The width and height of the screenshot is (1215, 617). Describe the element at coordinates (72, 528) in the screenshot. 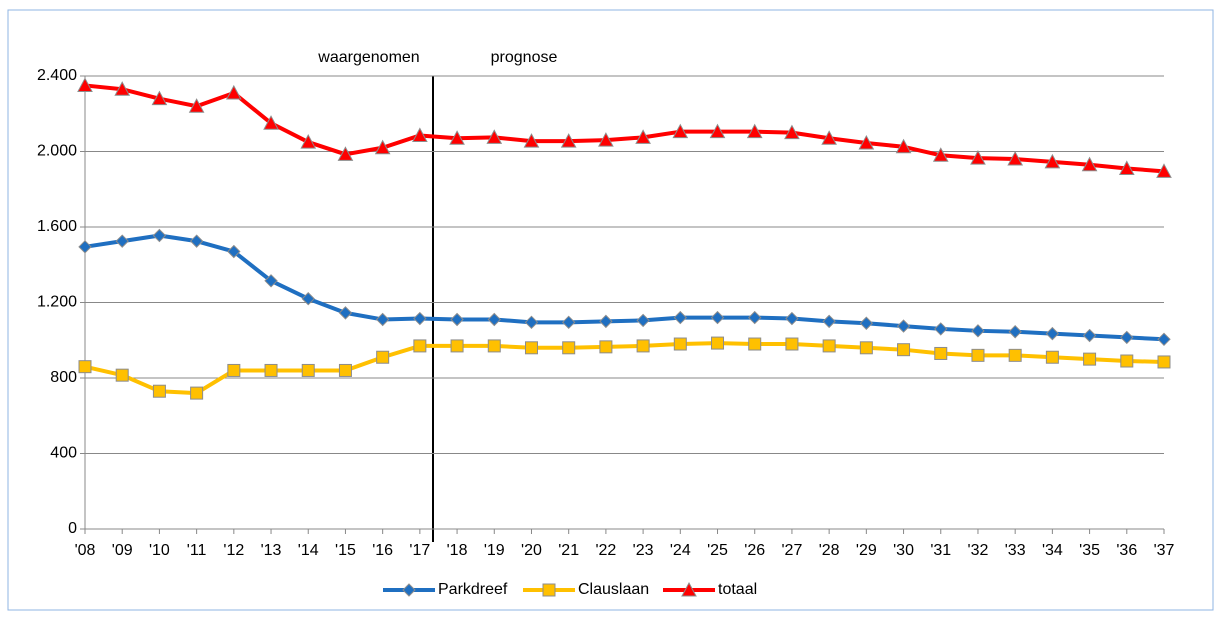

I see `y-tick-label: 0` at that location.